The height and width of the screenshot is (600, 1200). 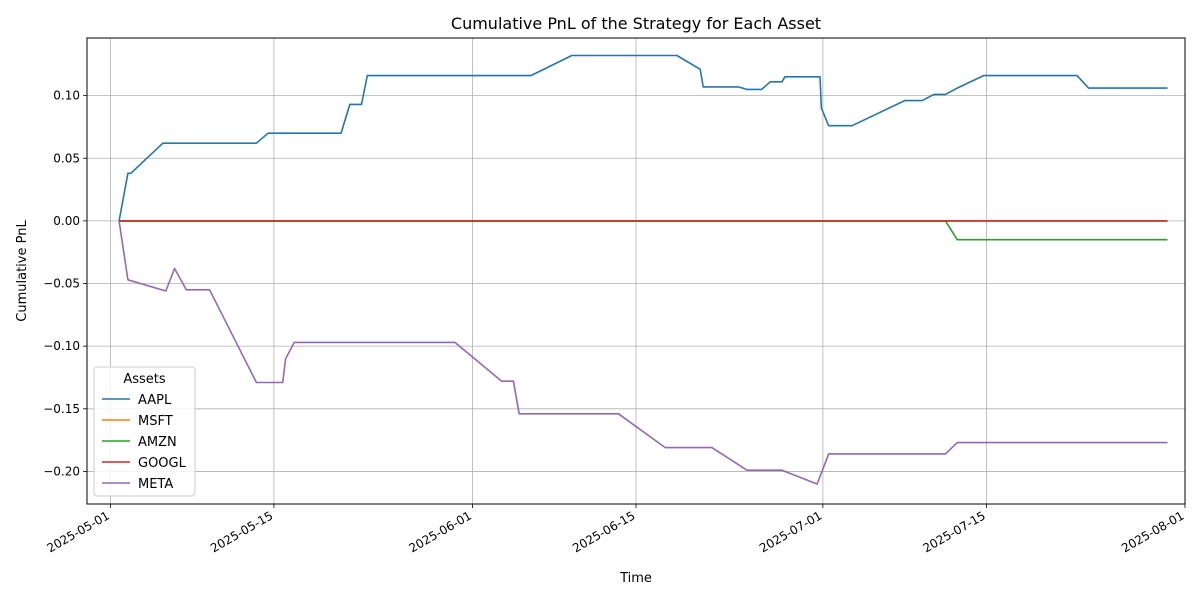 I want to click on series-line-amzn, so click(x=643, y=230).